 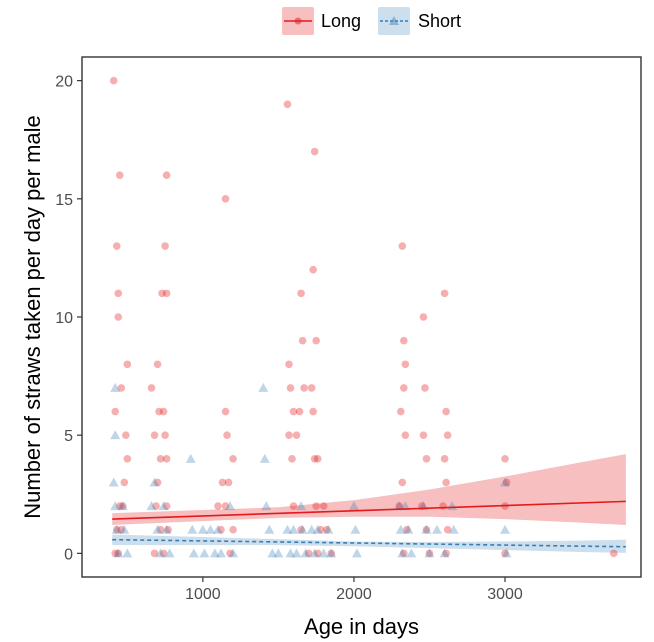 I want to click on ci-band-long, so click(x=369, y=489).